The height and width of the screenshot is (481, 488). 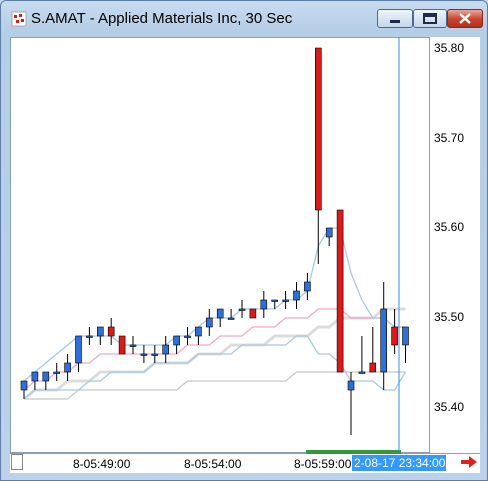 I want to click on maximize-icon, so click(x=430, y=18).